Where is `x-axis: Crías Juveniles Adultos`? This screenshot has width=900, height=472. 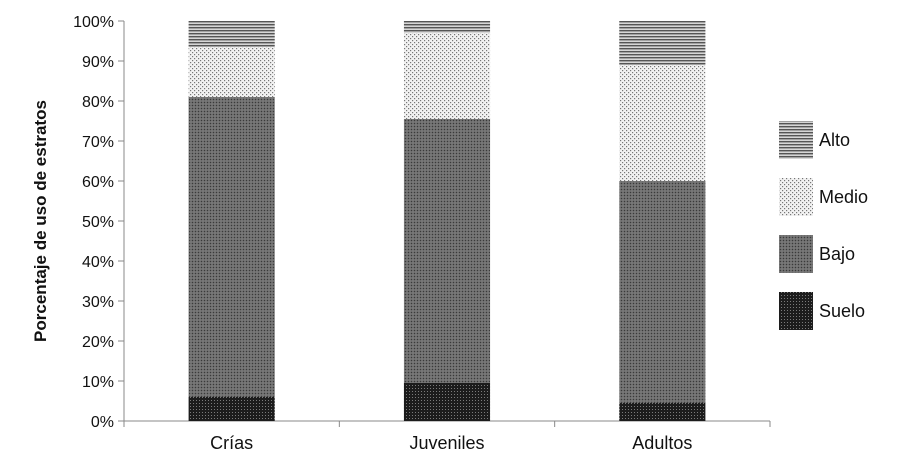
x-axis: Crías Juveniles Adultos is located at coordinates (447, 436).